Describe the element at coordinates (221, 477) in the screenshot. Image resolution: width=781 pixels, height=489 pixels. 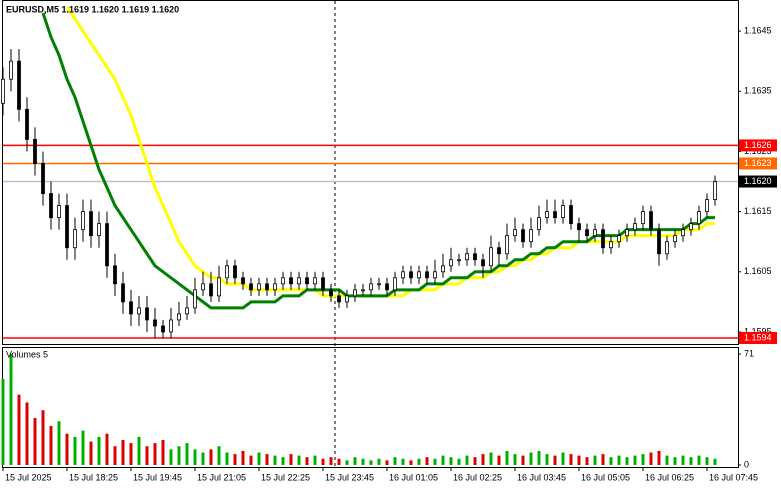
I see `x-tick-label: 15 Jul 21:05` at that location.